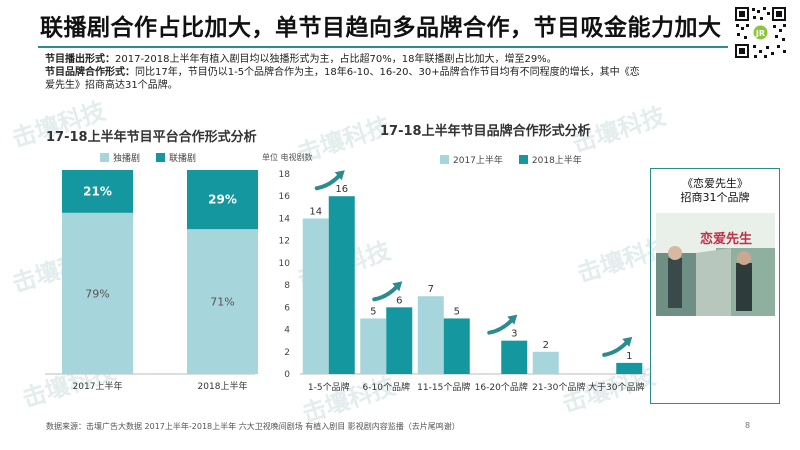  Describe the element at coordinates (285, 197) in the screenshot. I see `y-tick-16: 16` at that location.